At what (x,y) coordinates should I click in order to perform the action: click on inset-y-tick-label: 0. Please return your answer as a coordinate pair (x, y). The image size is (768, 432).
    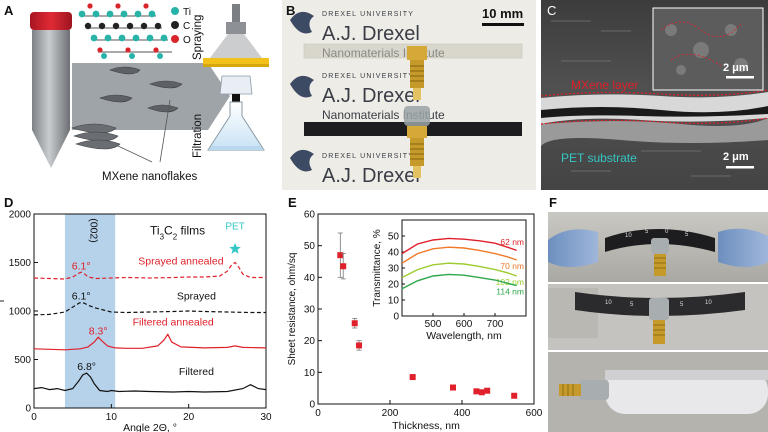
    Looking at the image, I should click on (396, 317).